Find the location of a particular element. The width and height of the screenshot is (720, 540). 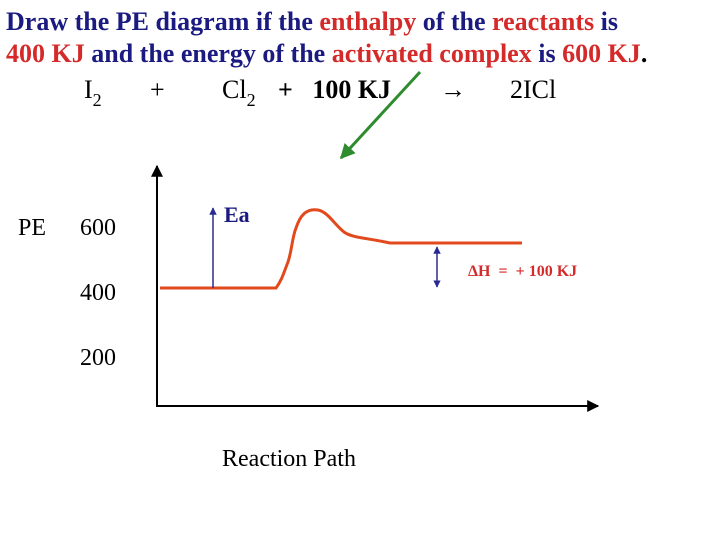

level-label: 600 is located at coordinates (98, 228).